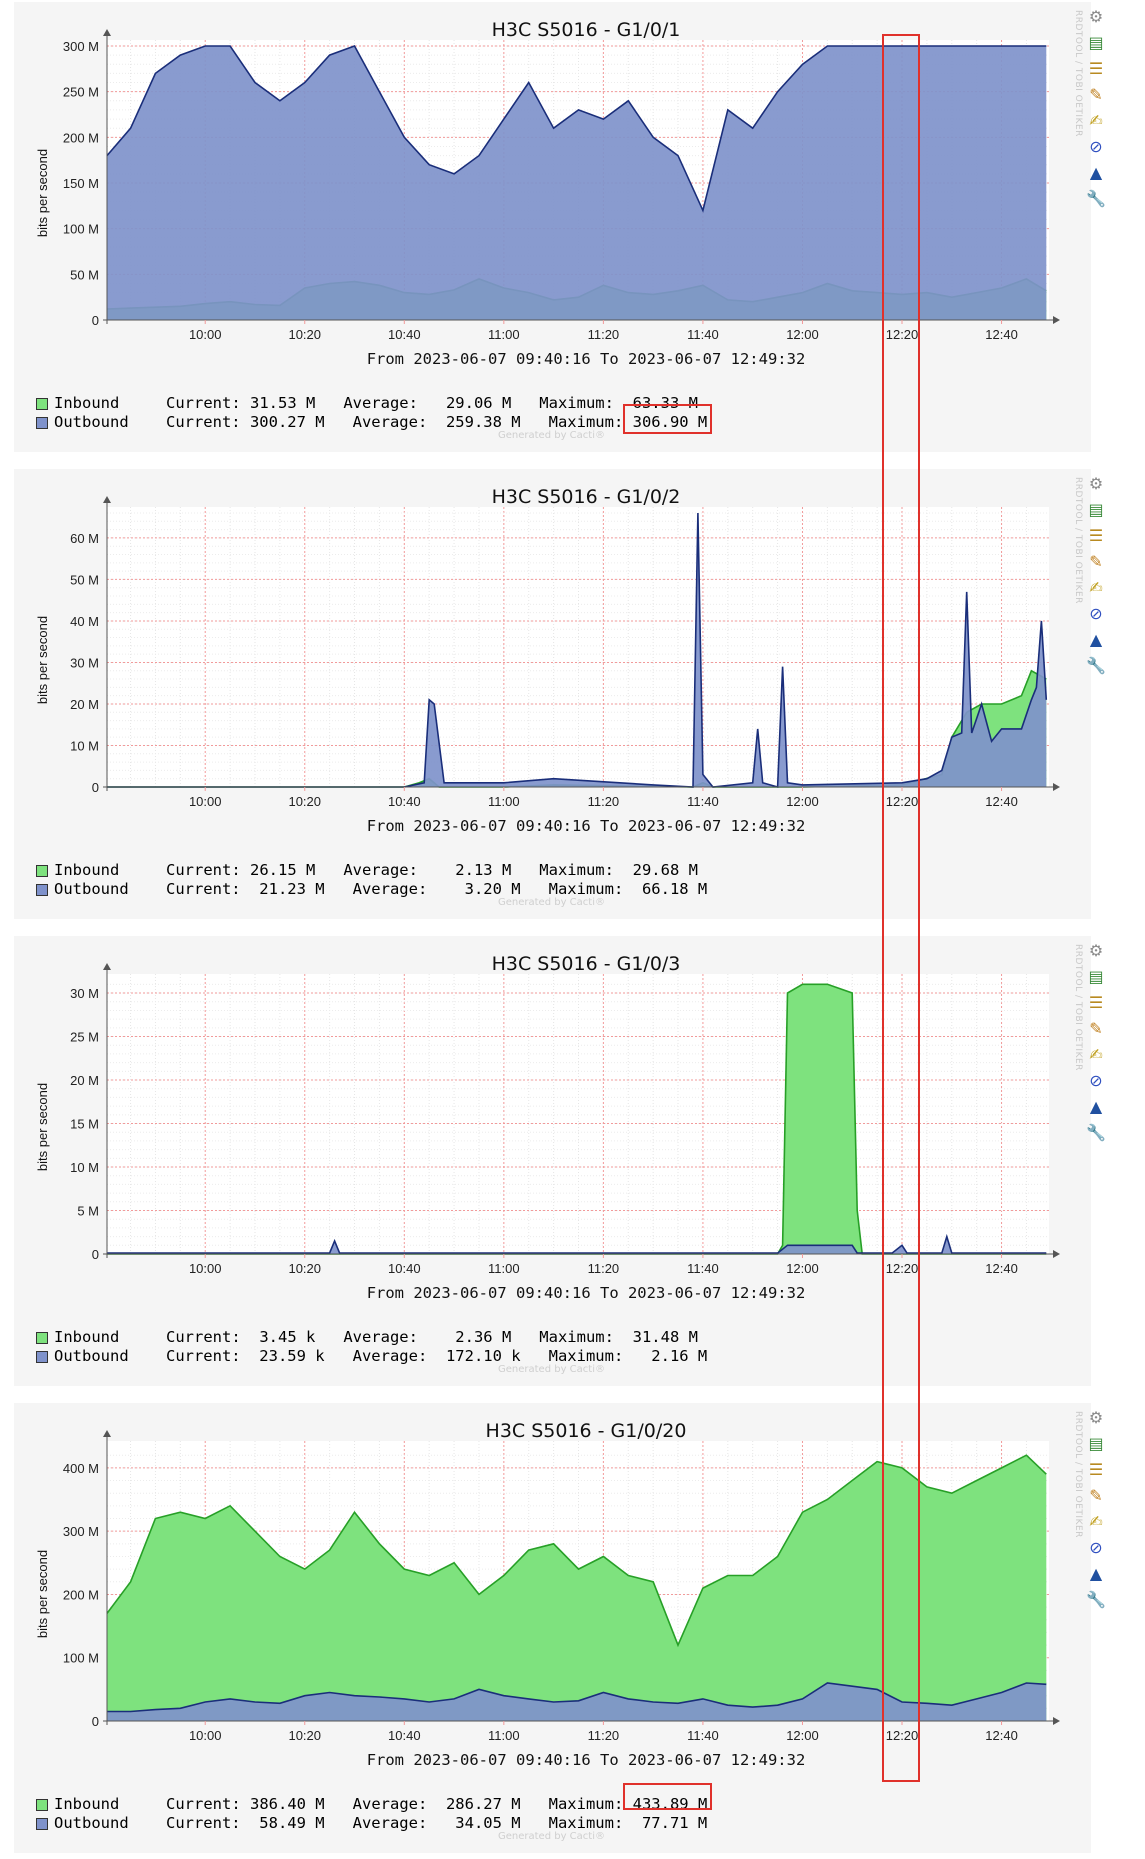  Describe the element at coordinates (95, 1254) in the screenshot. I see `y-tick-label: 0` at that location.